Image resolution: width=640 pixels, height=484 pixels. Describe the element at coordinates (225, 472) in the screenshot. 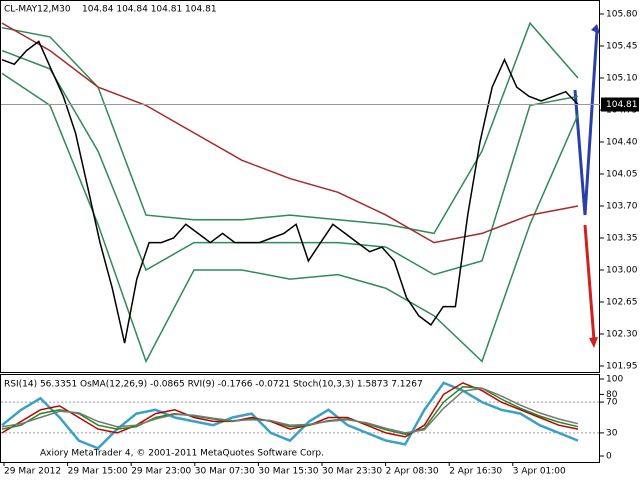

I see `x-tick-label: 30 Mar 07:30` at that location.